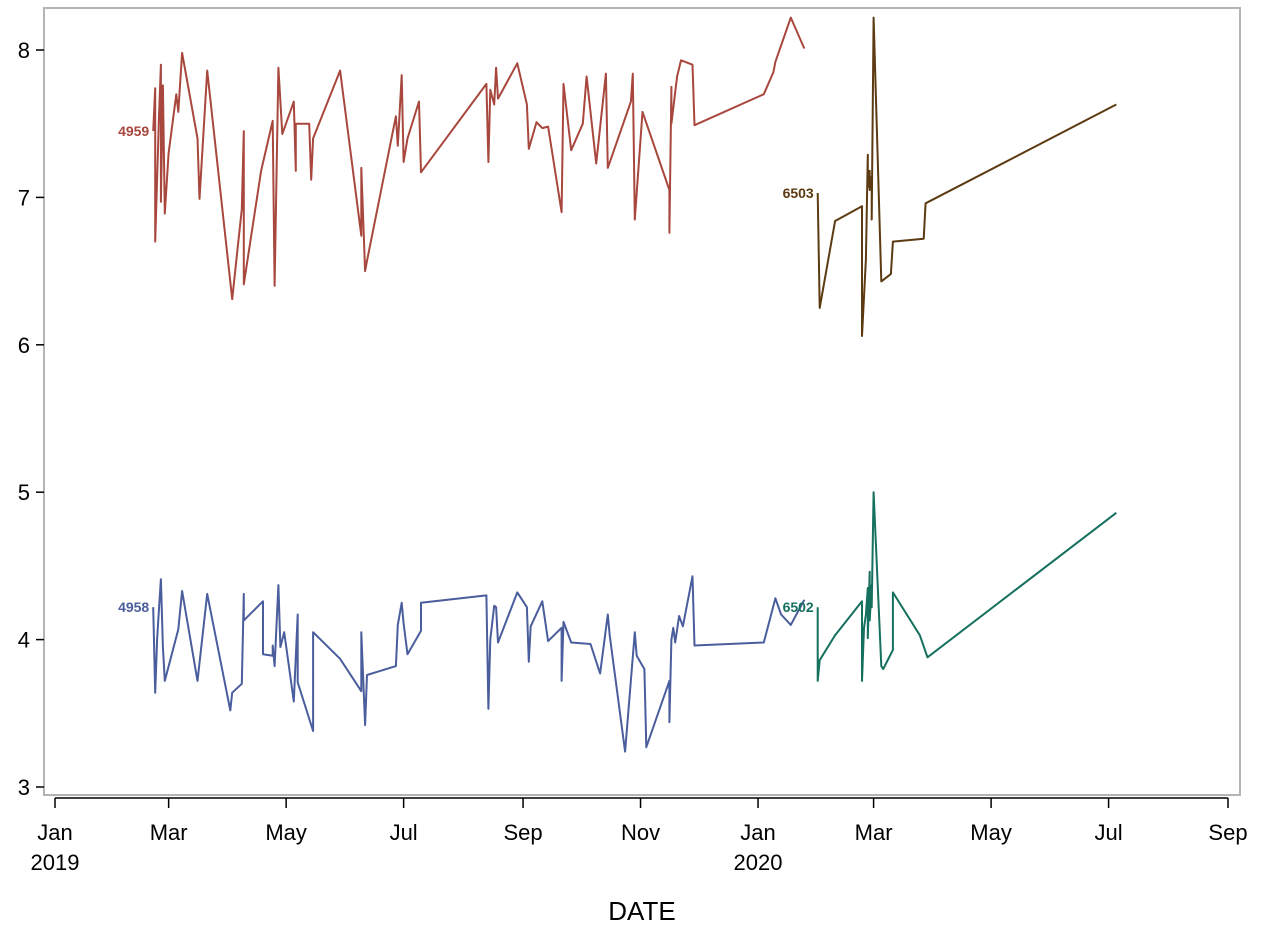 This screenshot has width=1263, height=925. Describe the element at coordinates (24, 345) in the screenshot. I see `y-tick-label: 6` at that location.